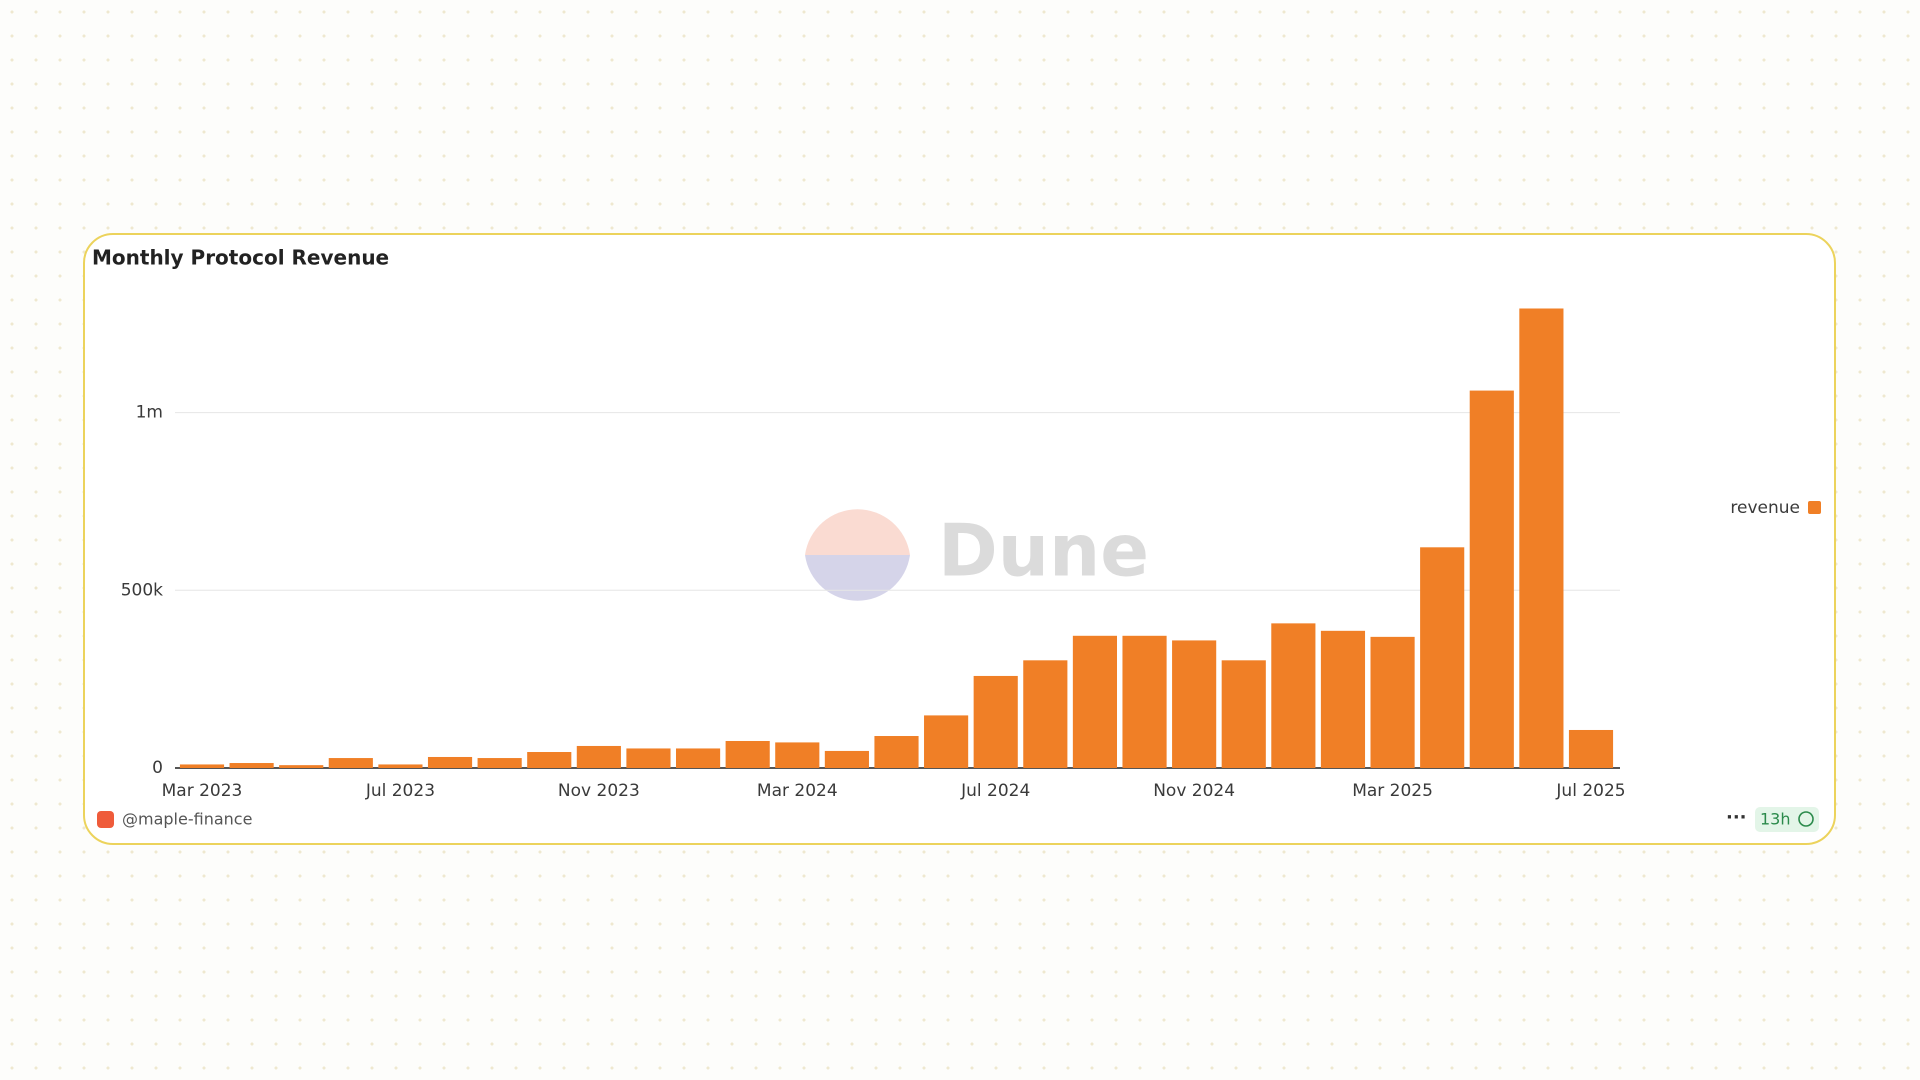  What do you see at coordinates (157, 768) in the screenshot?
I see `y-tick-label: 0` at bounding box center [157, 768].